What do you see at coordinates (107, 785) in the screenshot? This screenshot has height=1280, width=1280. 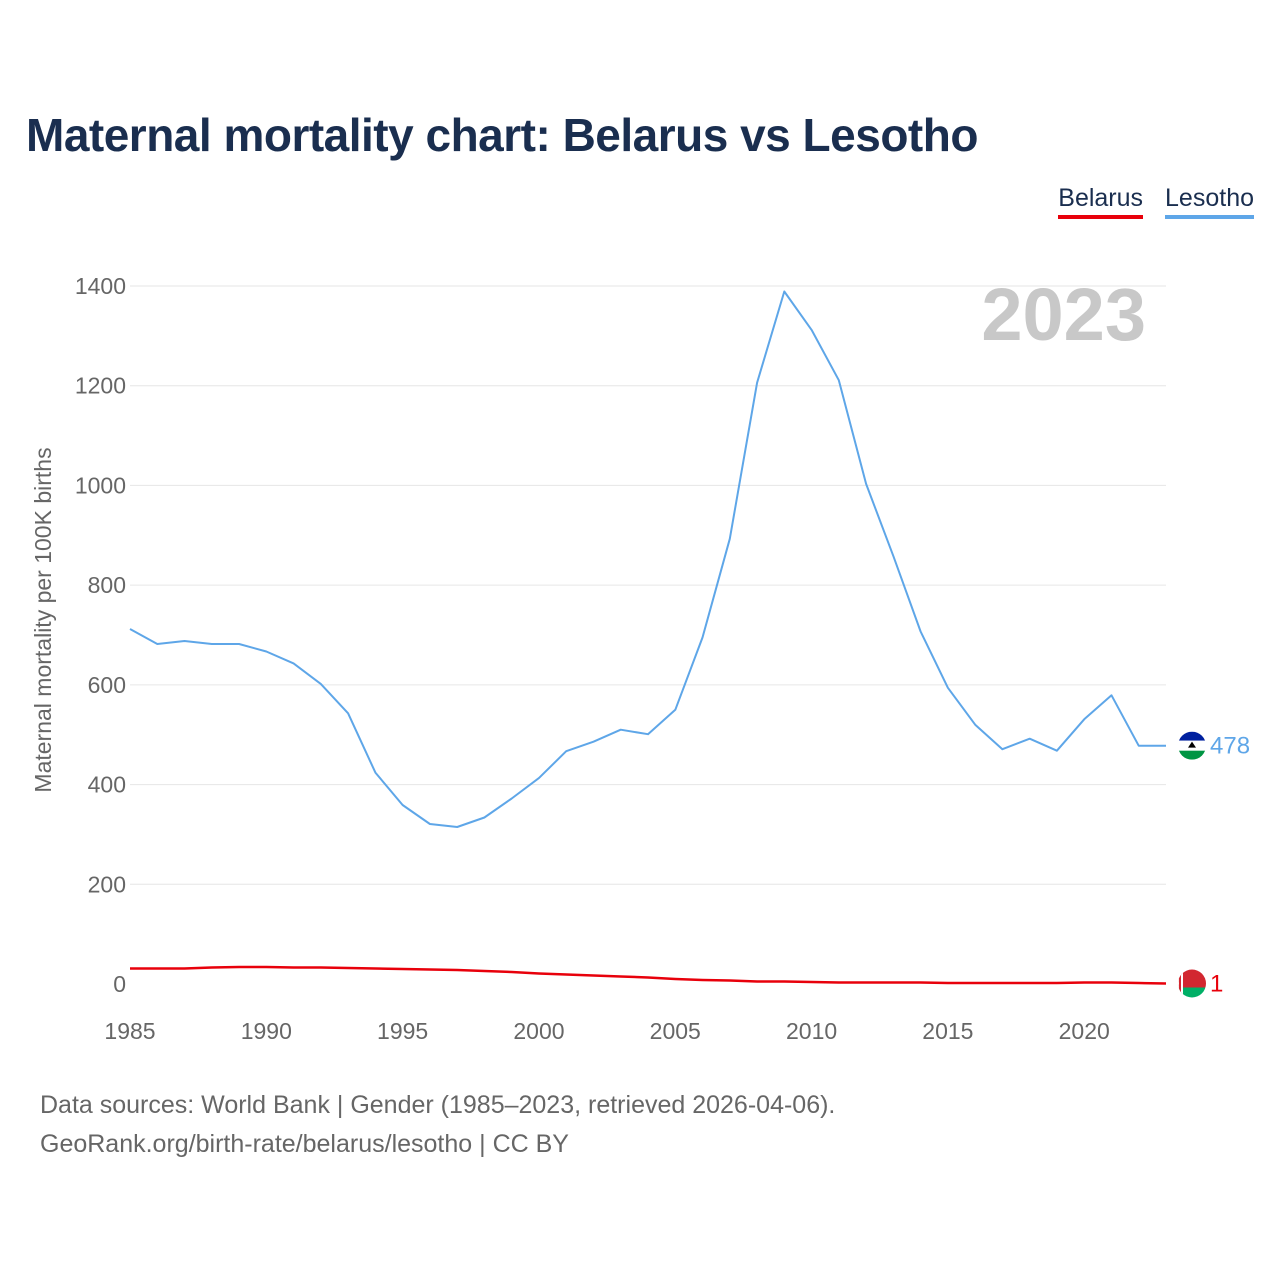 I see `y-tick-label: 400` at bounding box center [107, 785].